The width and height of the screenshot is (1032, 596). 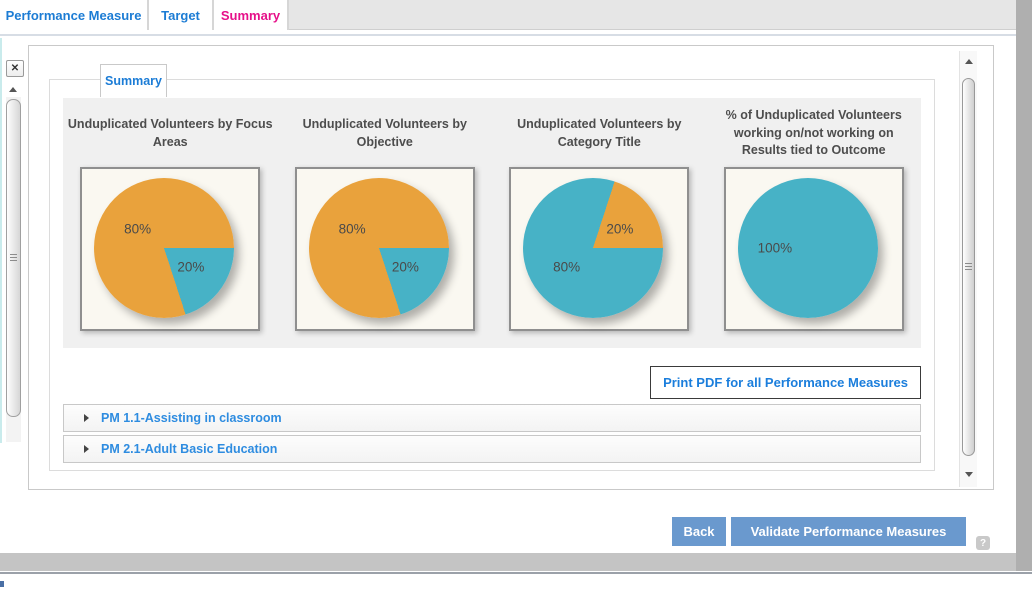 I want to click on pie-chart-category-title: 20% 80%, so click(x=599, y=249).